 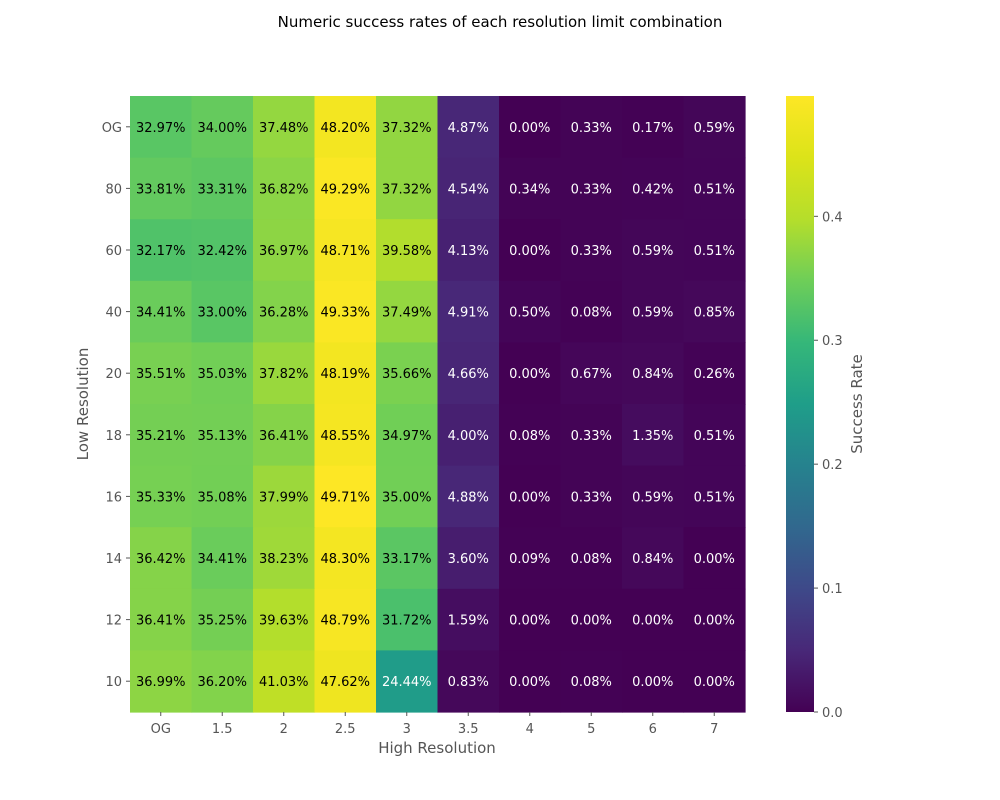 I want to click on x-tick-label: 7, so click(x=714, y=729).